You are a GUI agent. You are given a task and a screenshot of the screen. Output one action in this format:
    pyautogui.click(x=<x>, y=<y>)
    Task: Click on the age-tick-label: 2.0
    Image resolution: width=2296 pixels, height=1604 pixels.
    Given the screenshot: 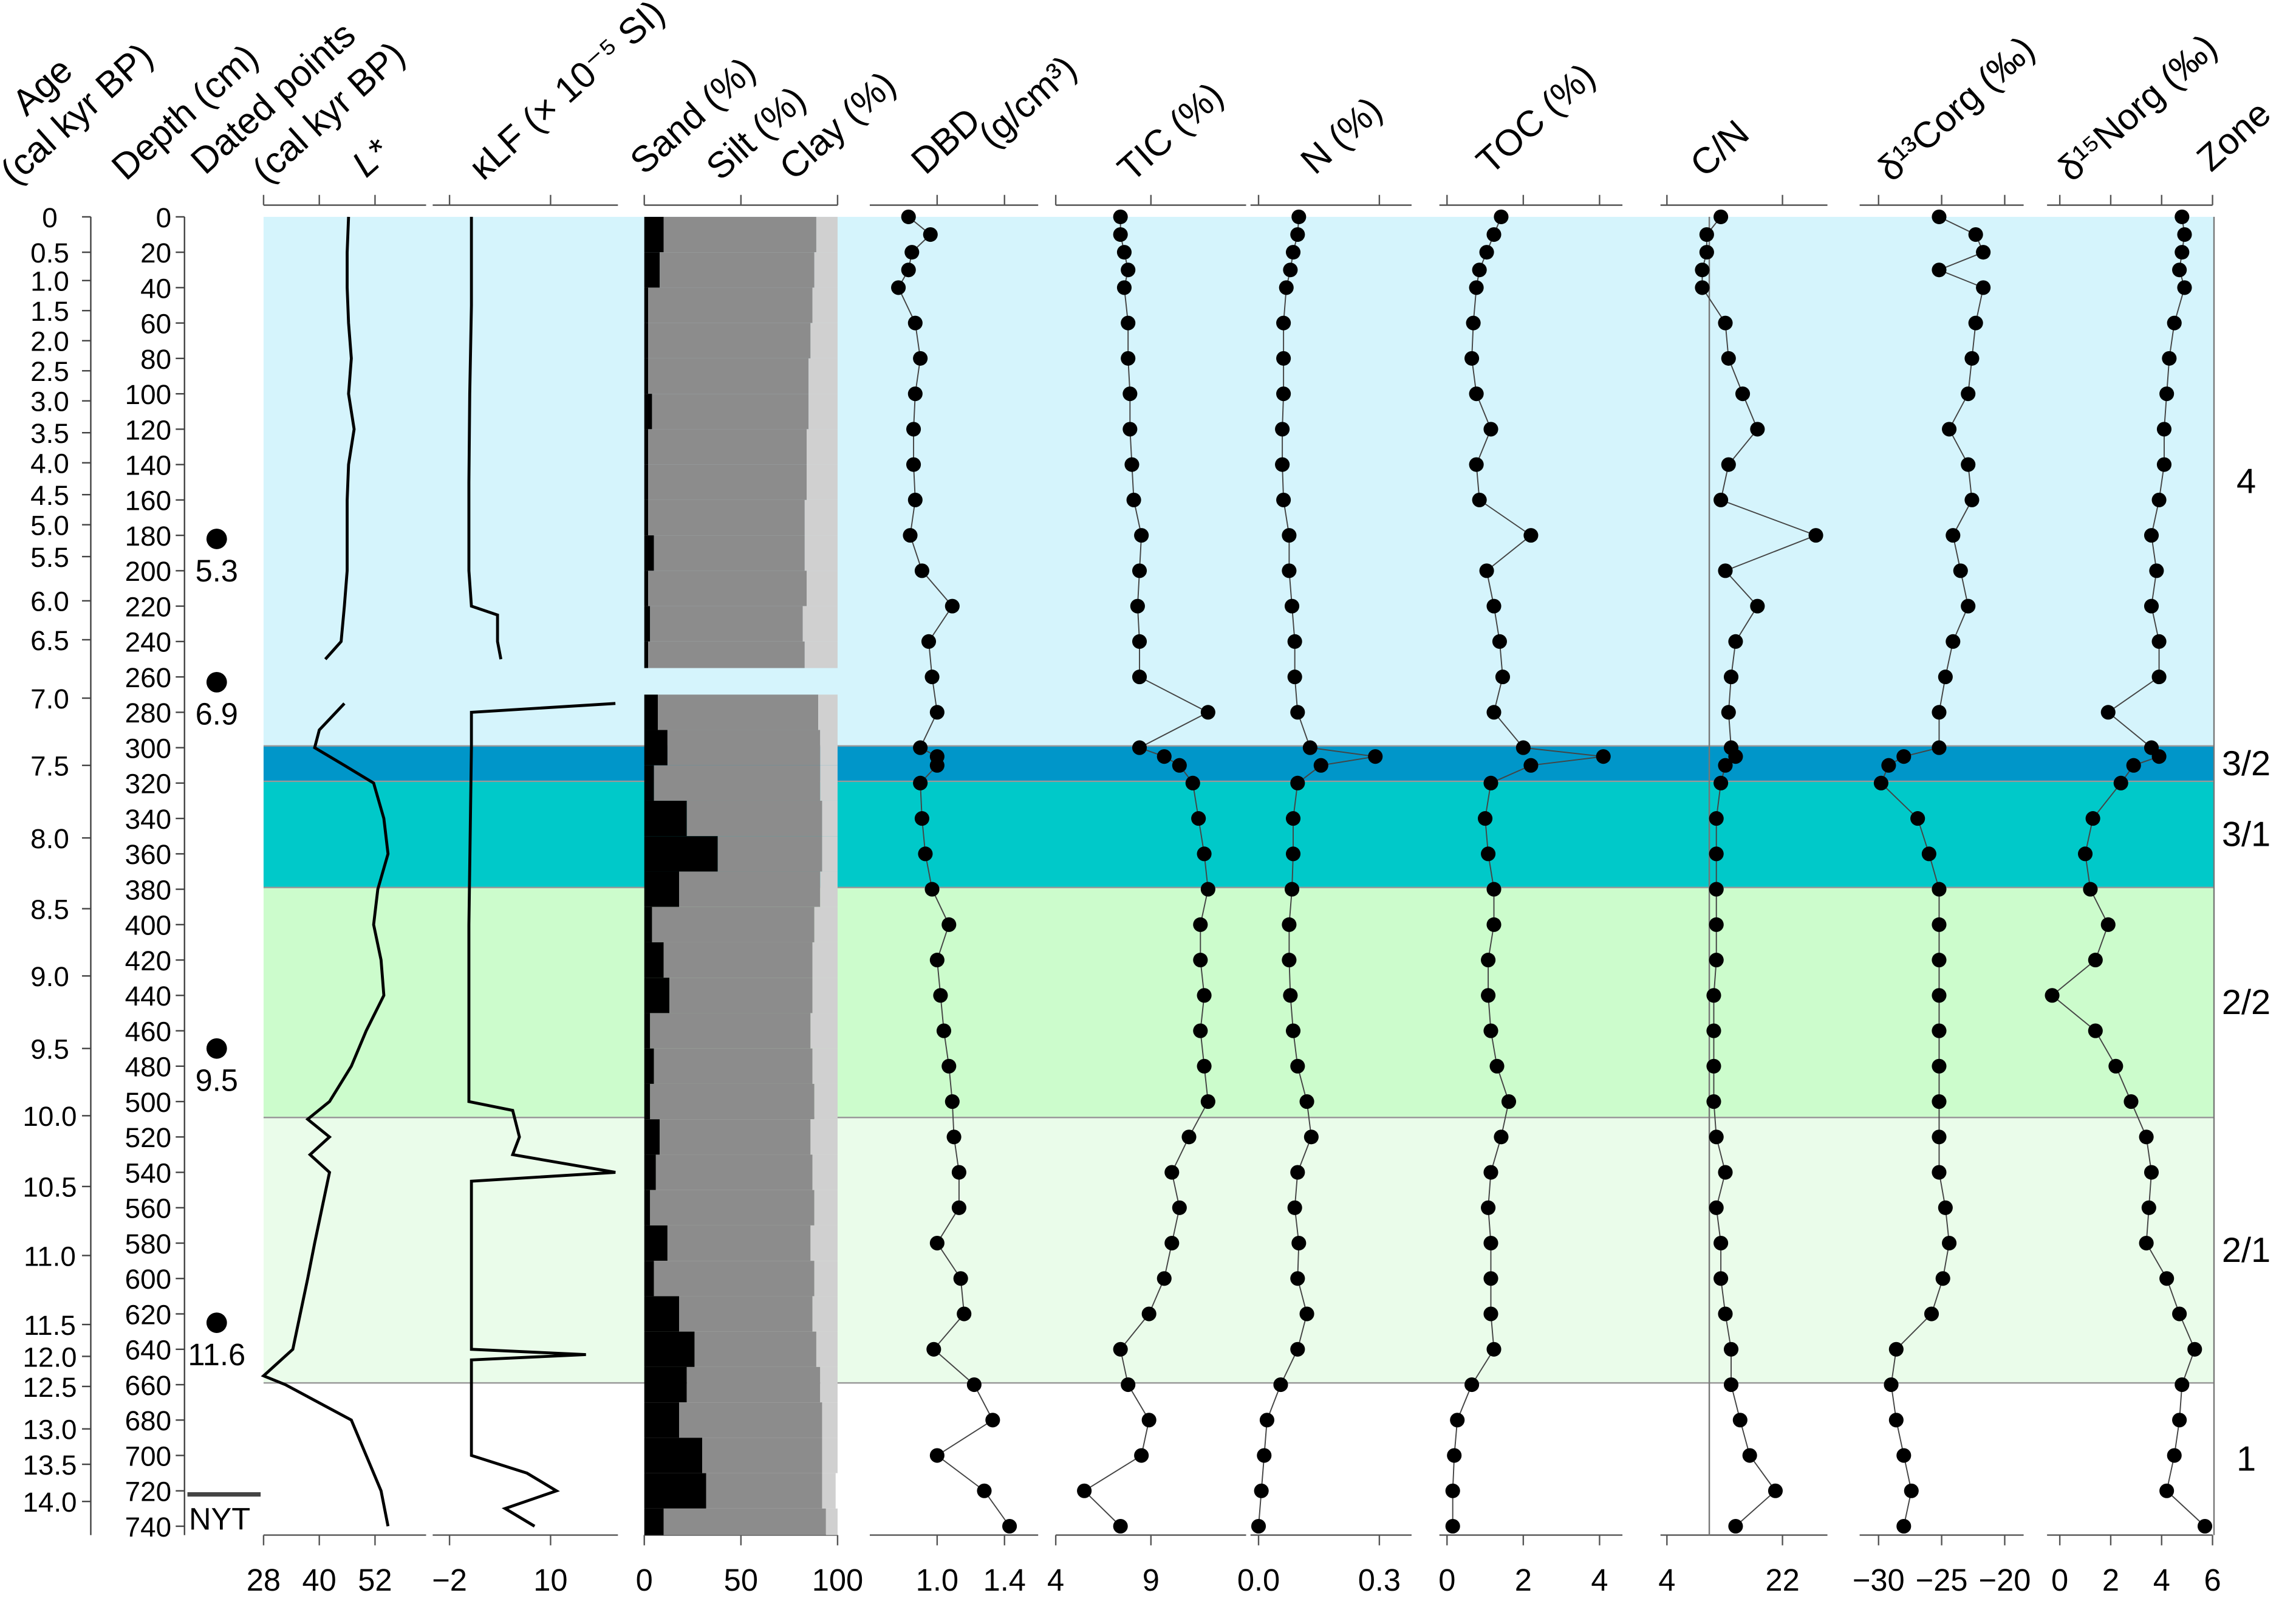 What is the action you would take?
    pyautogui.click(x=49, y=341)
    